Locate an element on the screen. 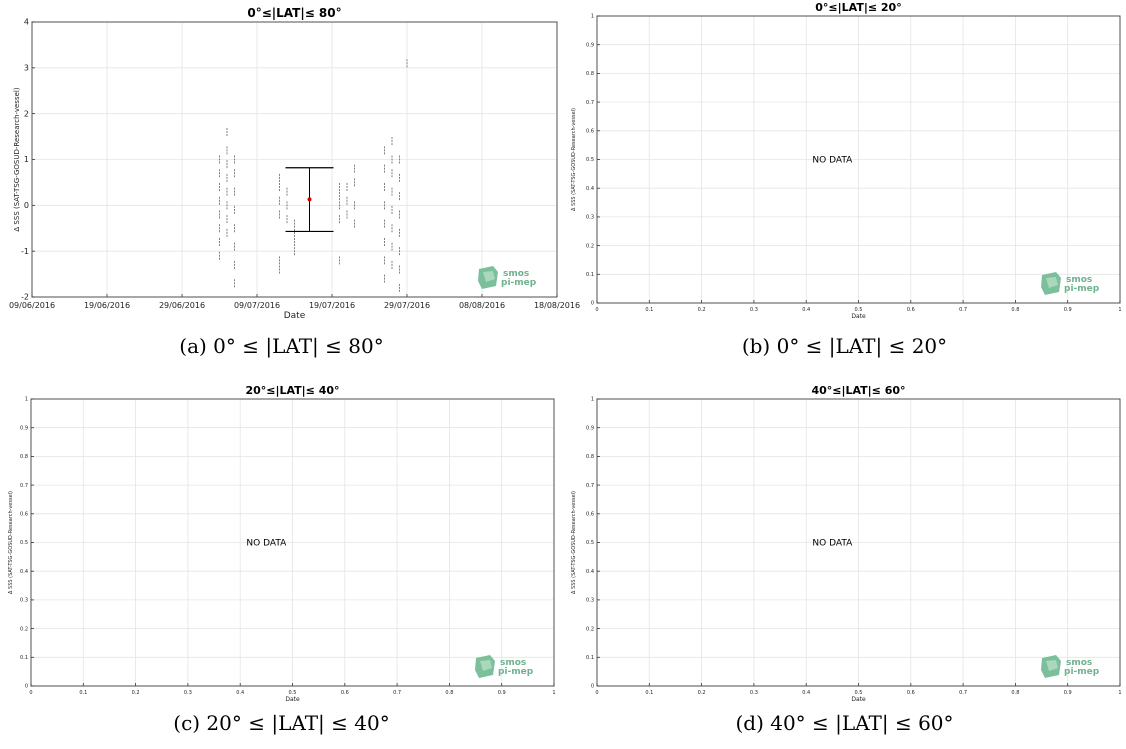  y-tick-label: 4 is located at coordinates (26, 22).